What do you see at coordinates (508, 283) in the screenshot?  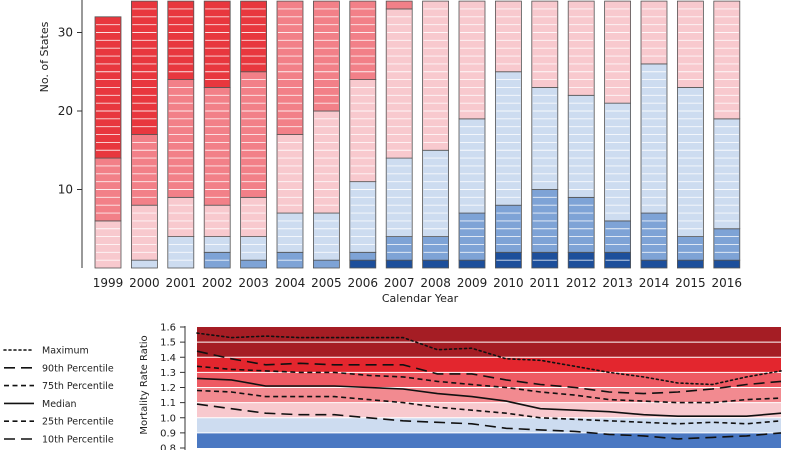 I see `x-tick-label: 2010` at bounding box center [508, 283].